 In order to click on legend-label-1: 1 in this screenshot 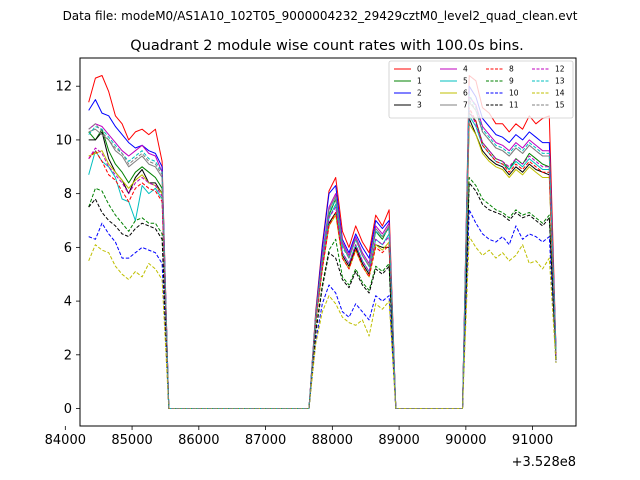, I will do `click(419, 81)`.